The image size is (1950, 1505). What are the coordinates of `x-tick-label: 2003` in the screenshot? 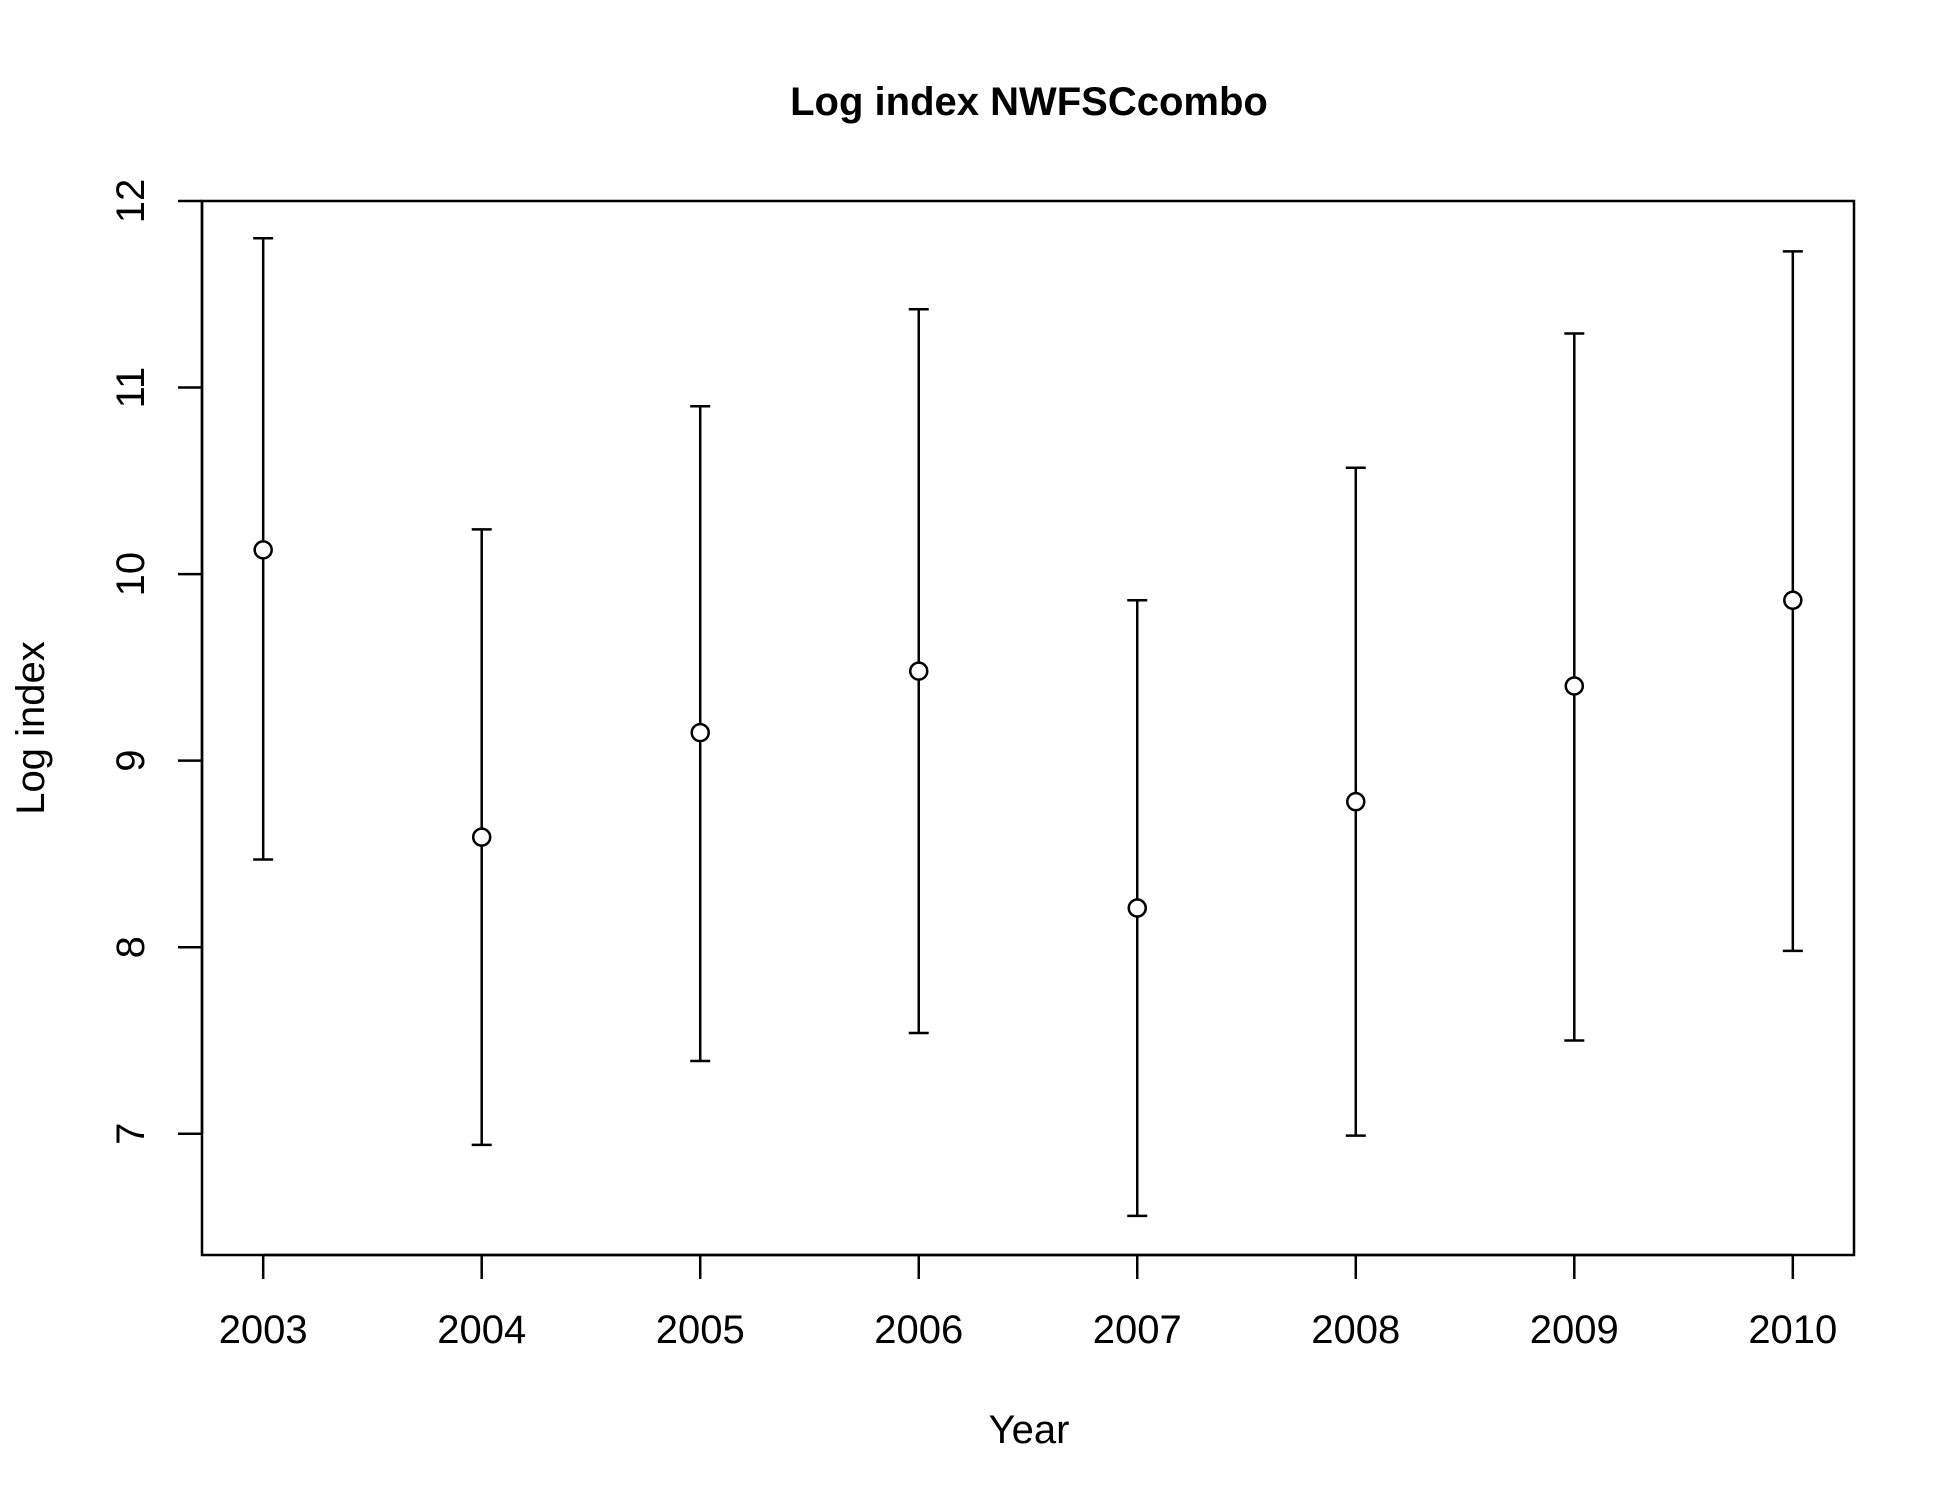 It's located at (263, 1330).